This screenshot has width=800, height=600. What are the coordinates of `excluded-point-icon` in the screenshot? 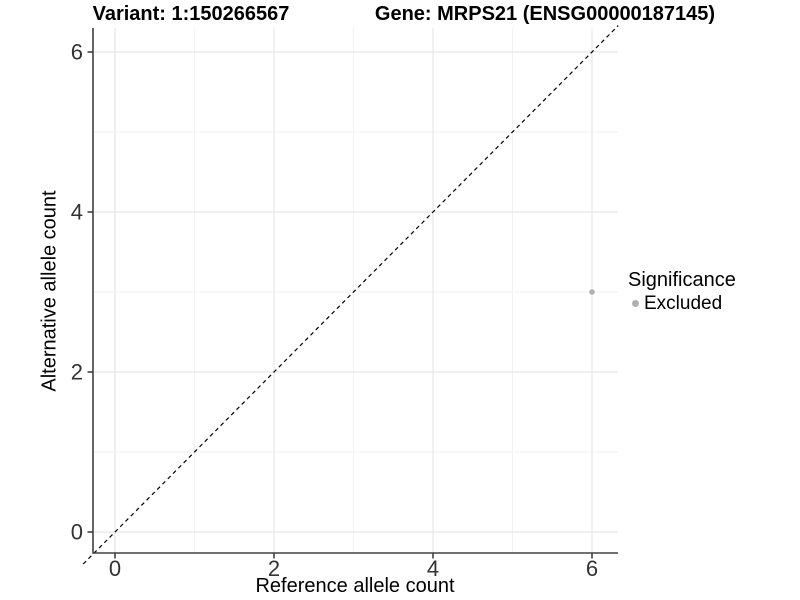 It's located at (635, 303).